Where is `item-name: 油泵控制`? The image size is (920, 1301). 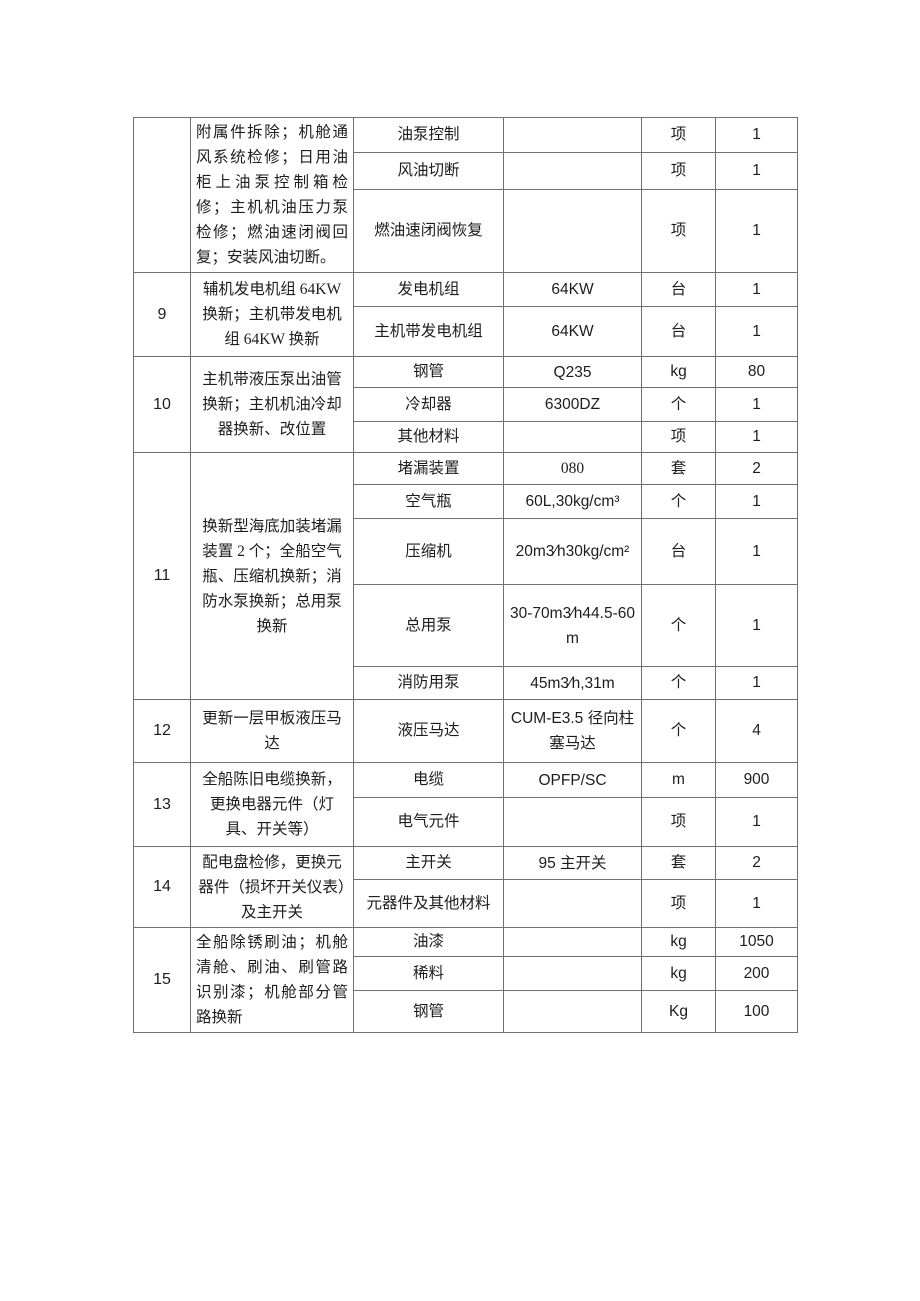
item-name: 油泵控制 is located at coordinates (428, 135).